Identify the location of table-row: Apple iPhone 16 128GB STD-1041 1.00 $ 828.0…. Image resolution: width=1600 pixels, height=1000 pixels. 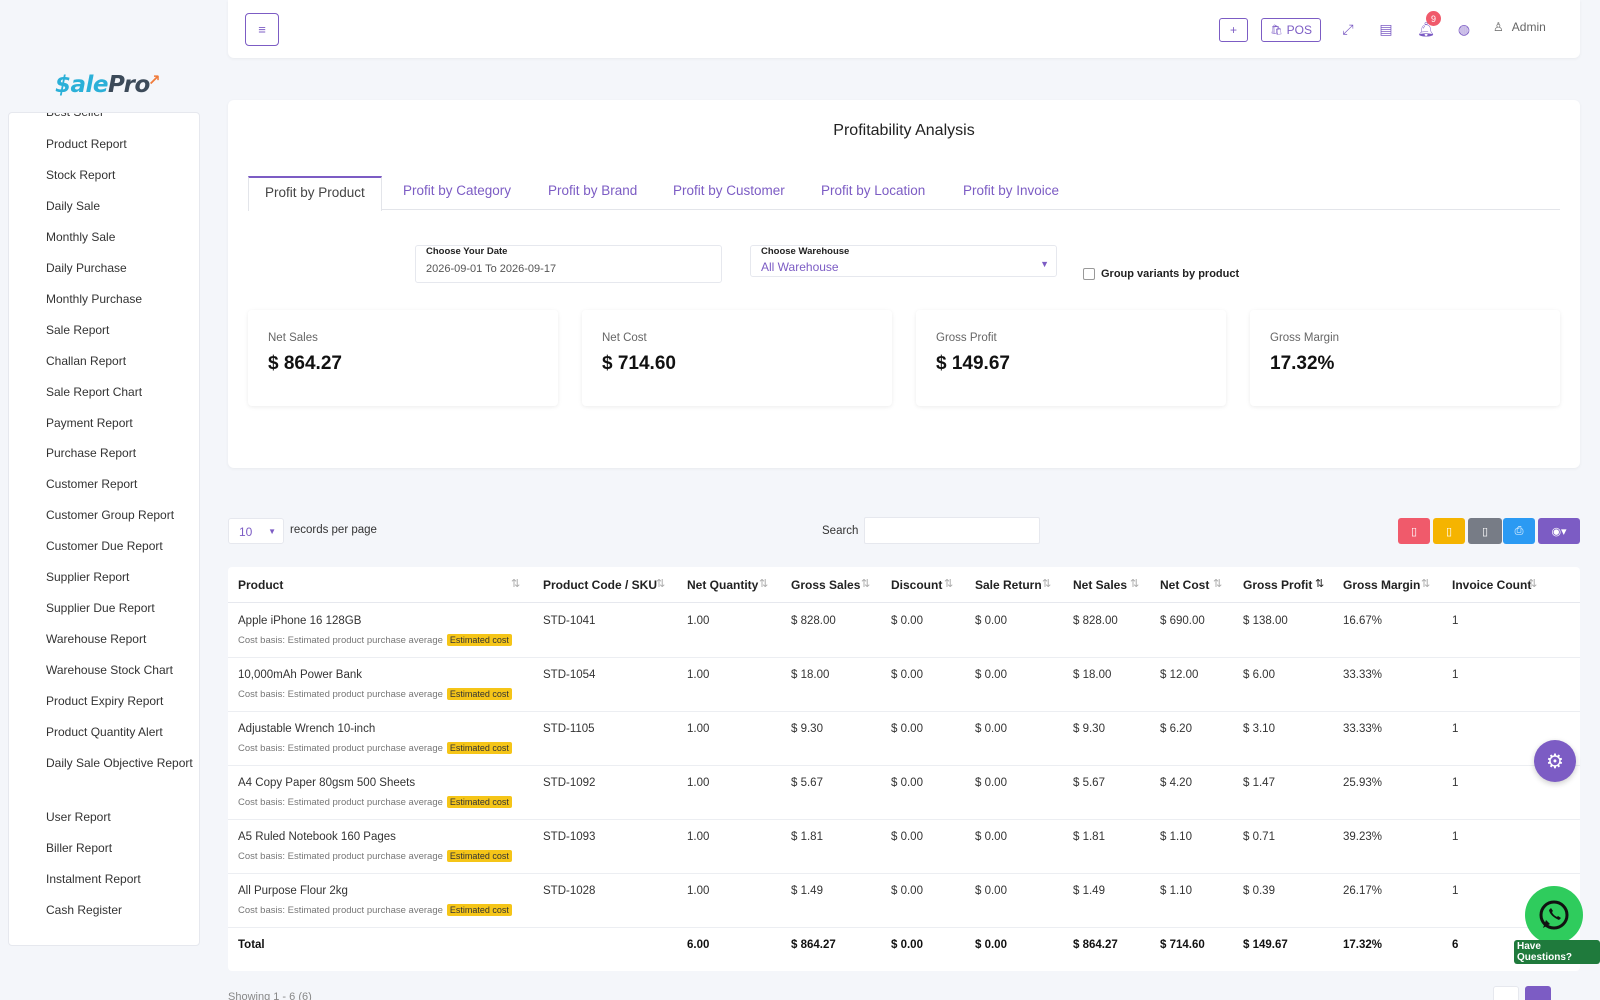
(904, 630).